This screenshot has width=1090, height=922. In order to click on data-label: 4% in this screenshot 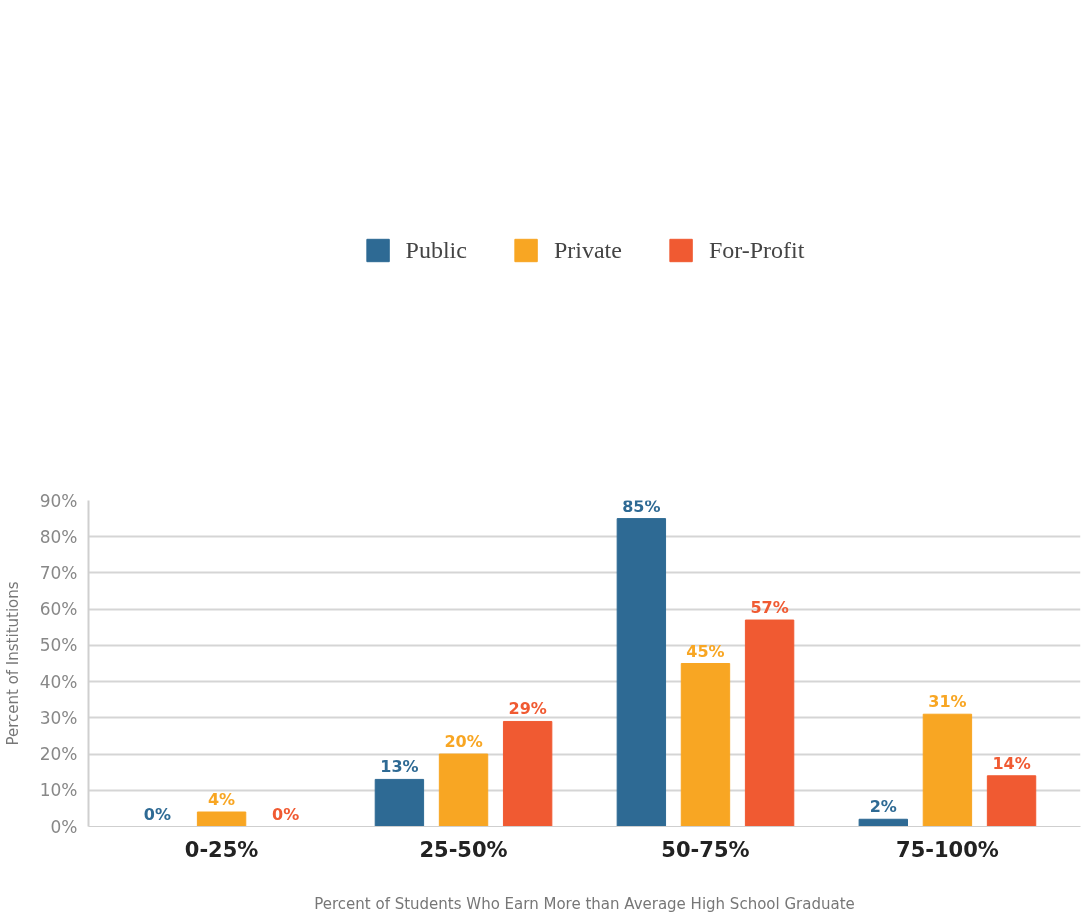, I will do `click(221, 800)`.